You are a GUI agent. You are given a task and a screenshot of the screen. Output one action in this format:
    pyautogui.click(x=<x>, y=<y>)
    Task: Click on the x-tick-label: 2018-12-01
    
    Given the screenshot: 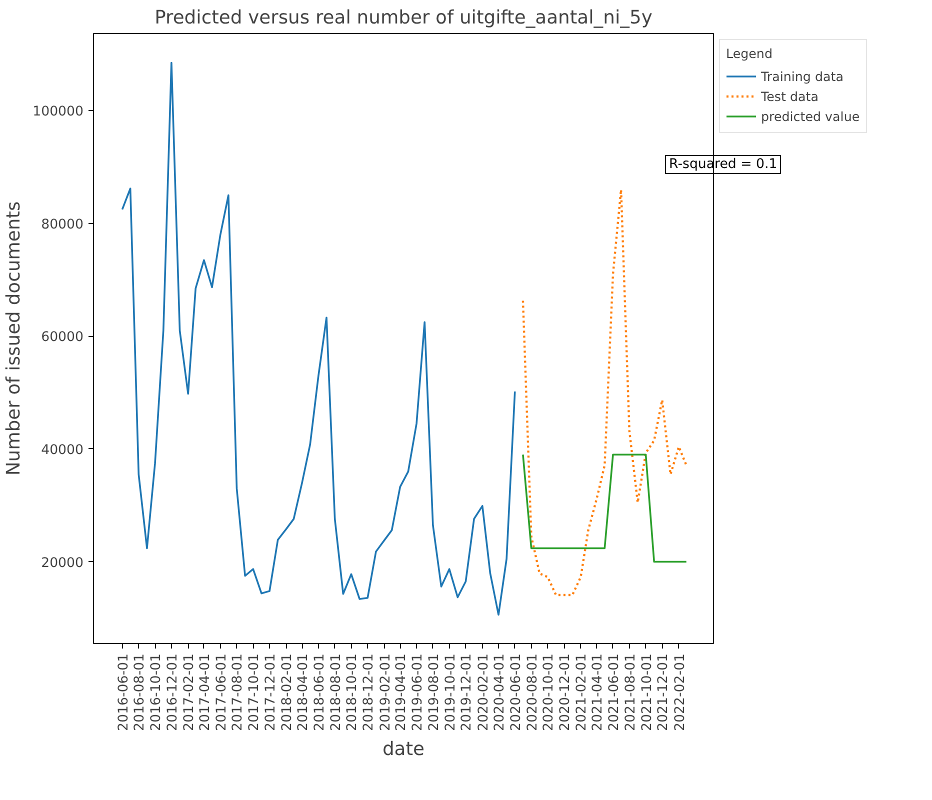 What is the action you would take?
    pyautogui.click(x=369, y=692)
    